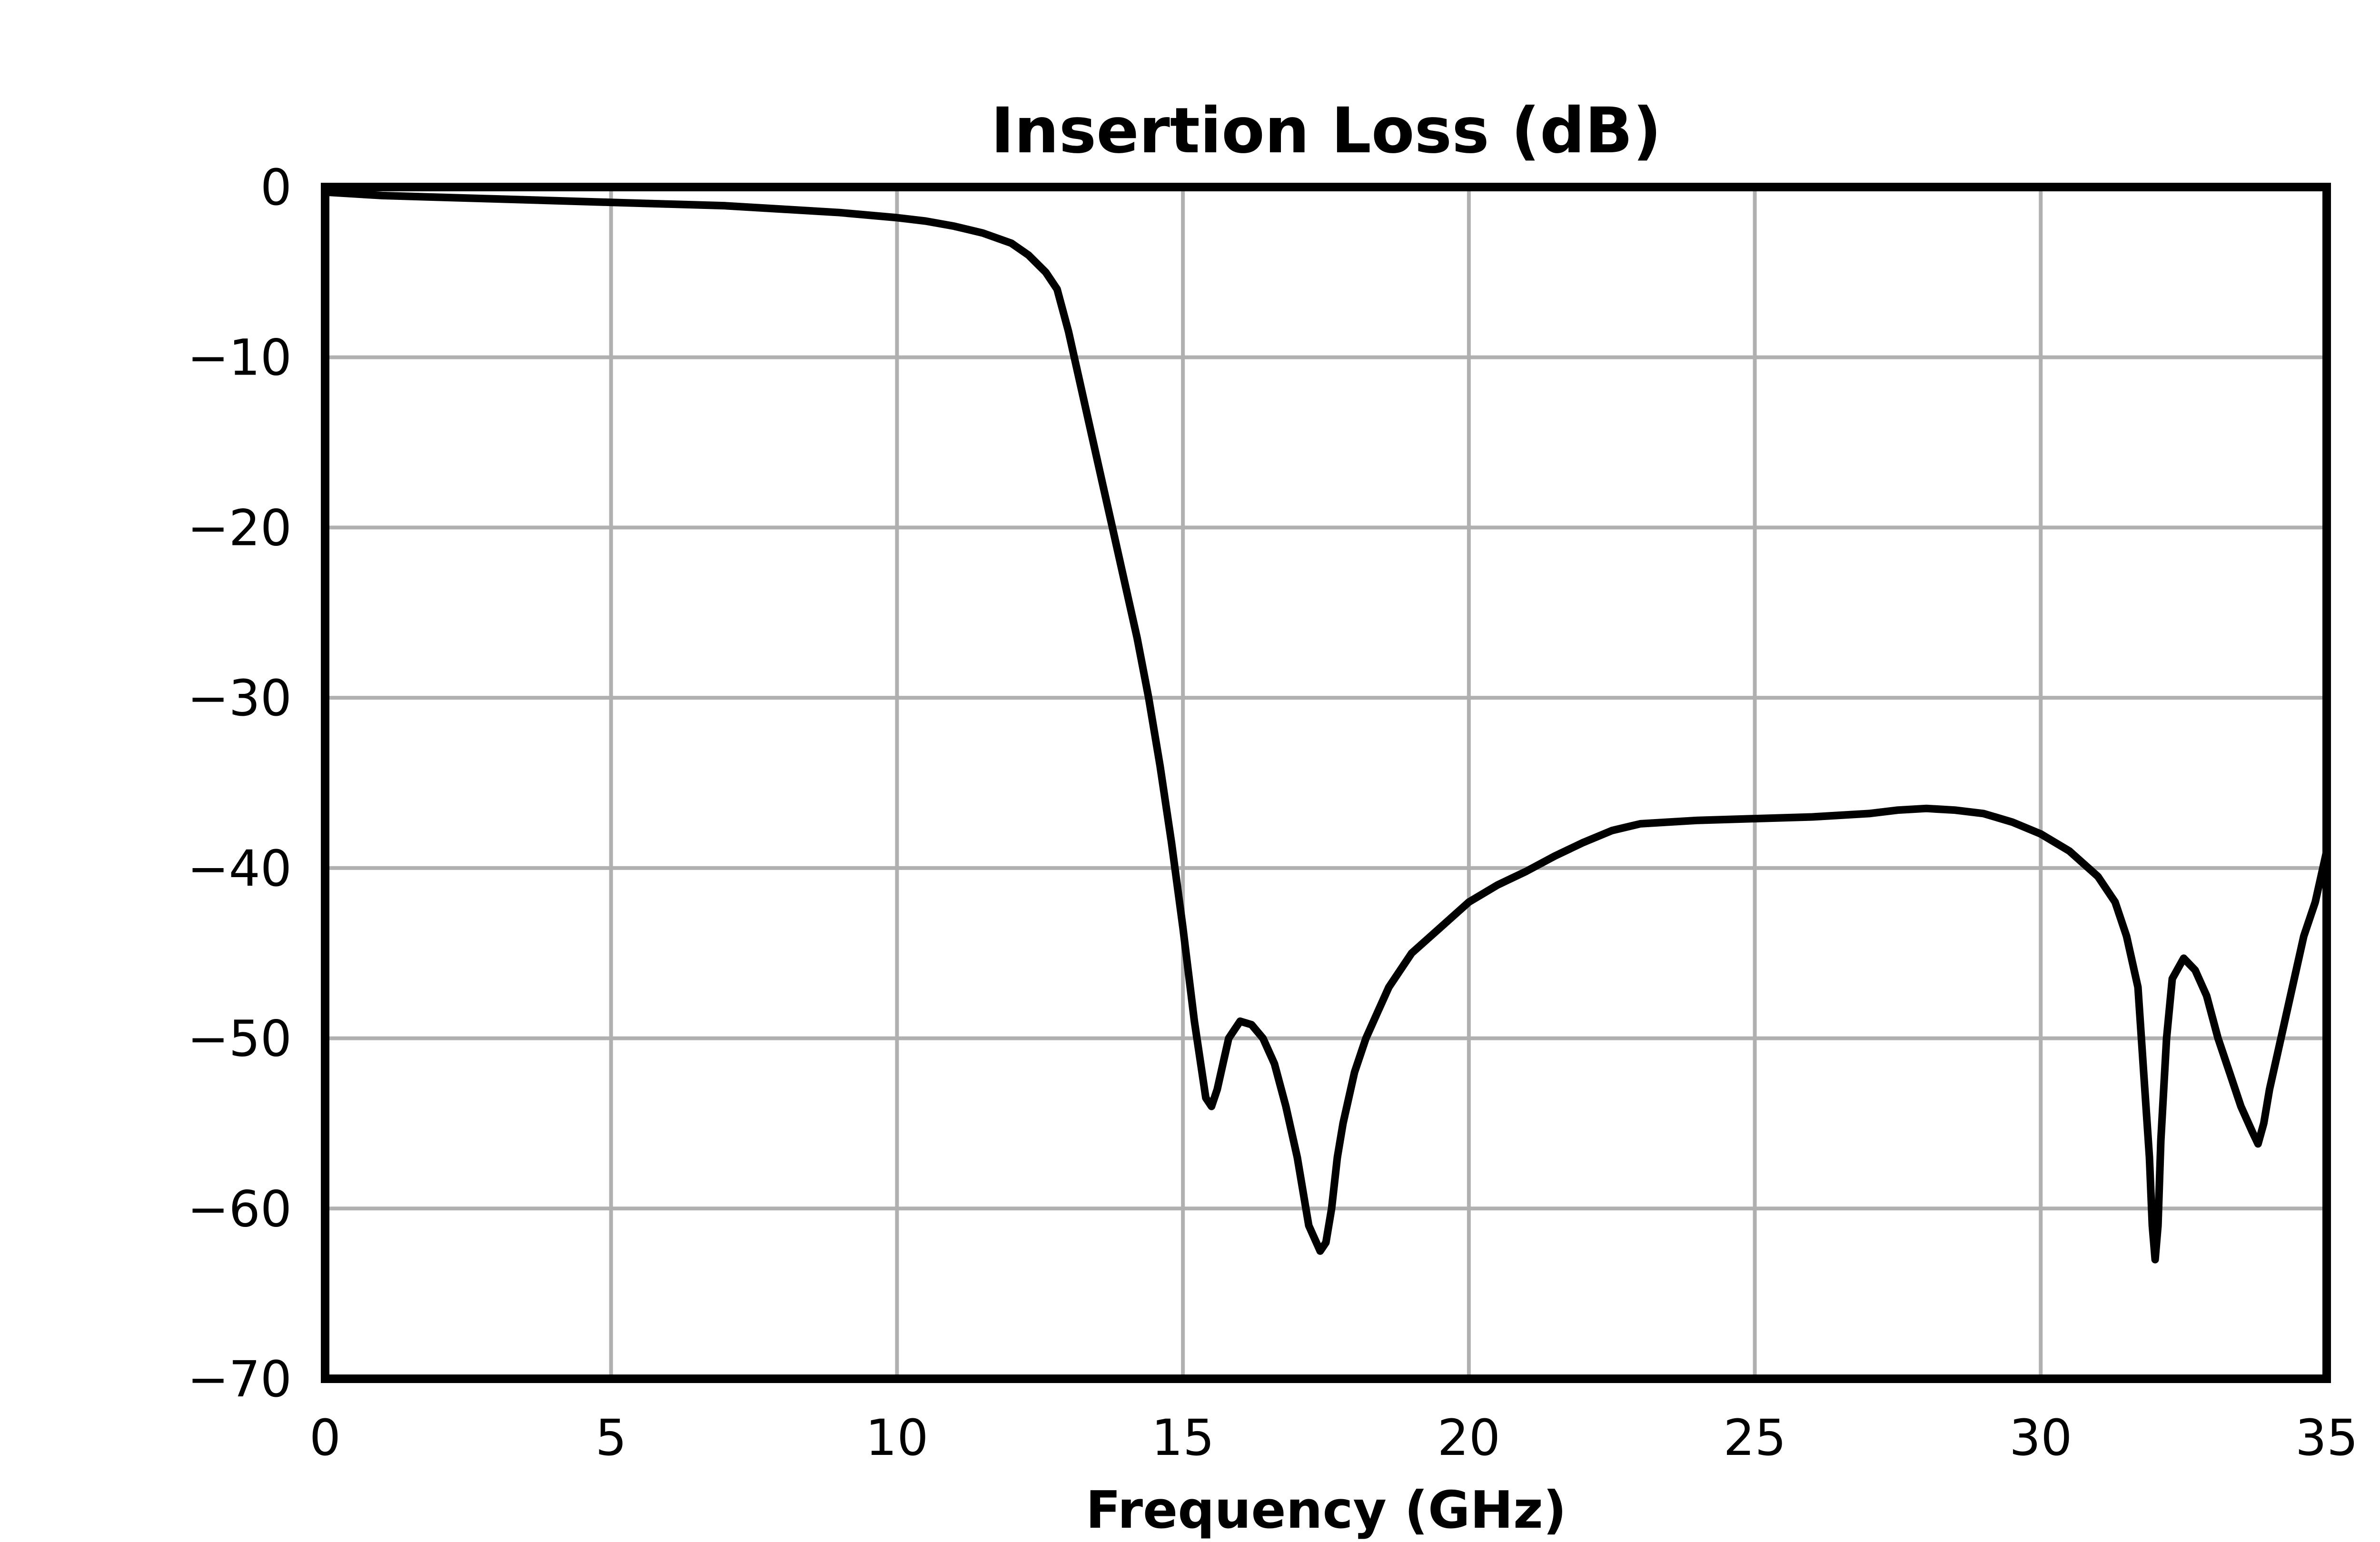  Describe the element at coordinates (1333, 1438) in the screenshot. I see `x-tick-labels: 0 5 10 15 20 25 30 35` at that location.